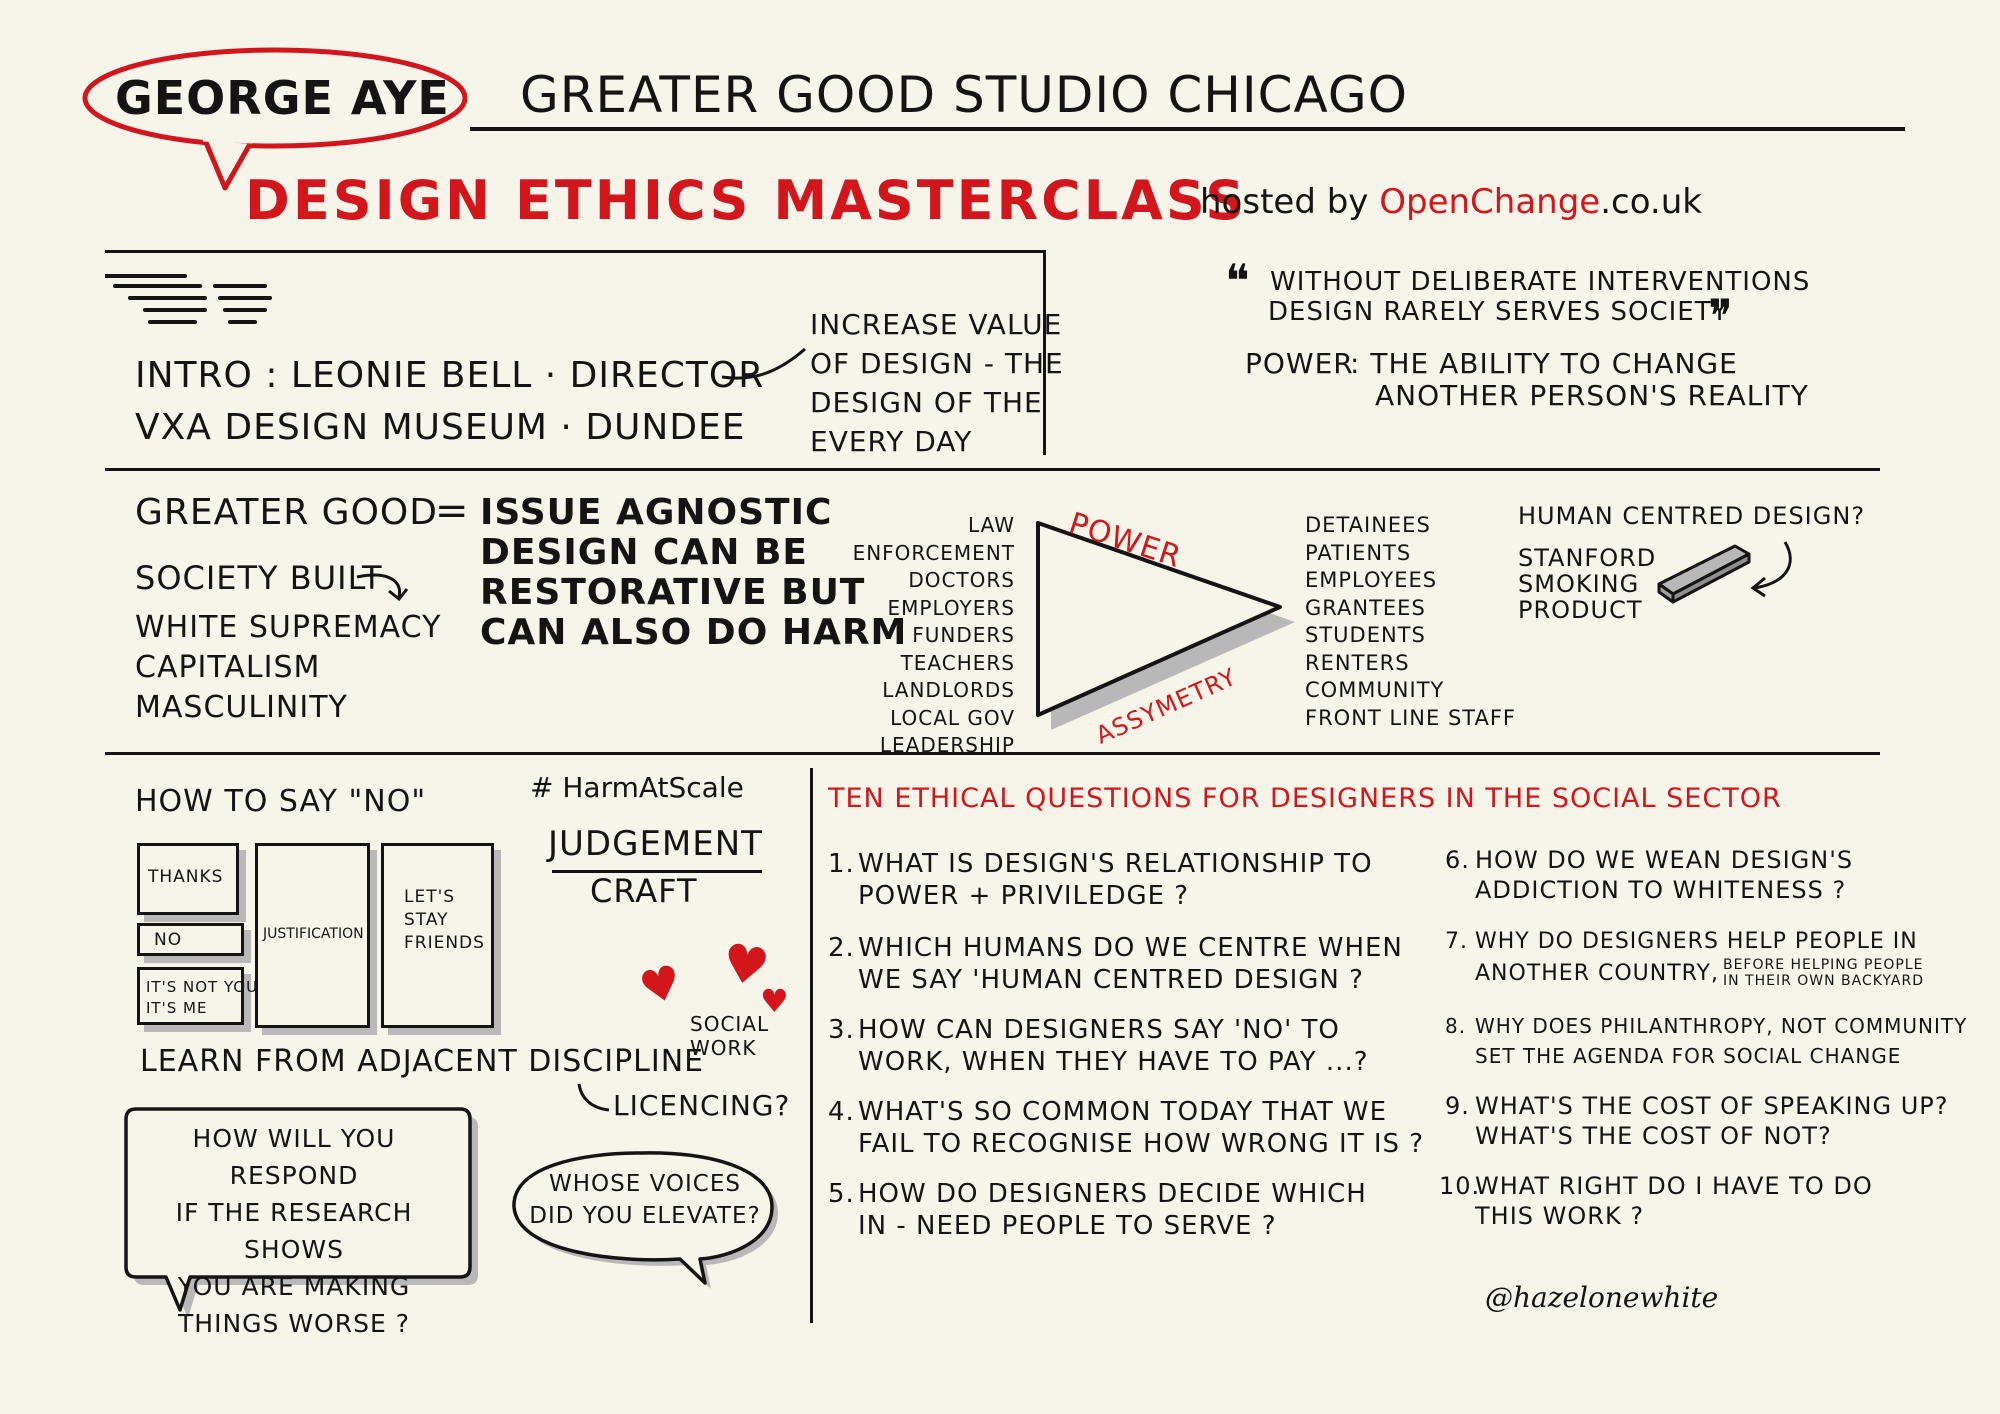 Image resolution: width=2000 pixels, height=1414 pixels. I want to click on society-item: WHITE SUPREMACY, so click(288, 627).